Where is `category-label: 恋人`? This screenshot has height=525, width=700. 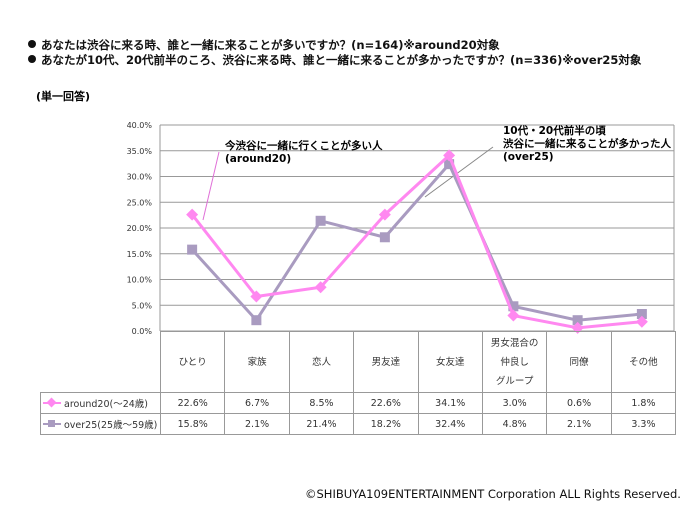
category-label: 恋人 is located at coordinates (321, 362).